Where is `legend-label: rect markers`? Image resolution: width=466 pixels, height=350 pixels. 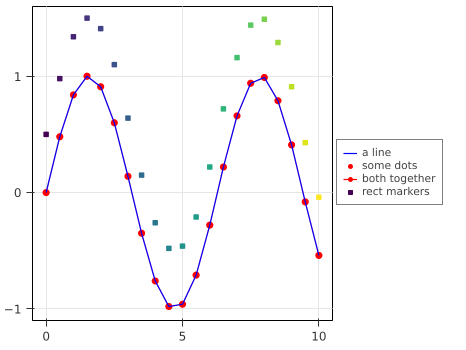 legend-label: rect markers is located at coordinates (396, 191).